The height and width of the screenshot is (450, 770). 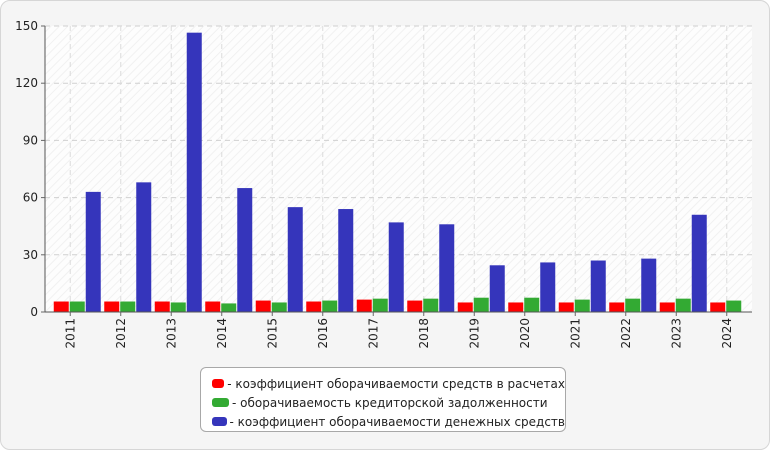 I want to click on x-tick-label: 2023, so click(x=676, y=333).